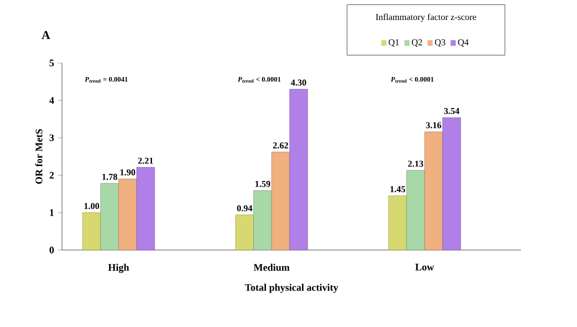 The image size is (577, 327). I want to click on y-tick-label: 3, so click(52, 138).